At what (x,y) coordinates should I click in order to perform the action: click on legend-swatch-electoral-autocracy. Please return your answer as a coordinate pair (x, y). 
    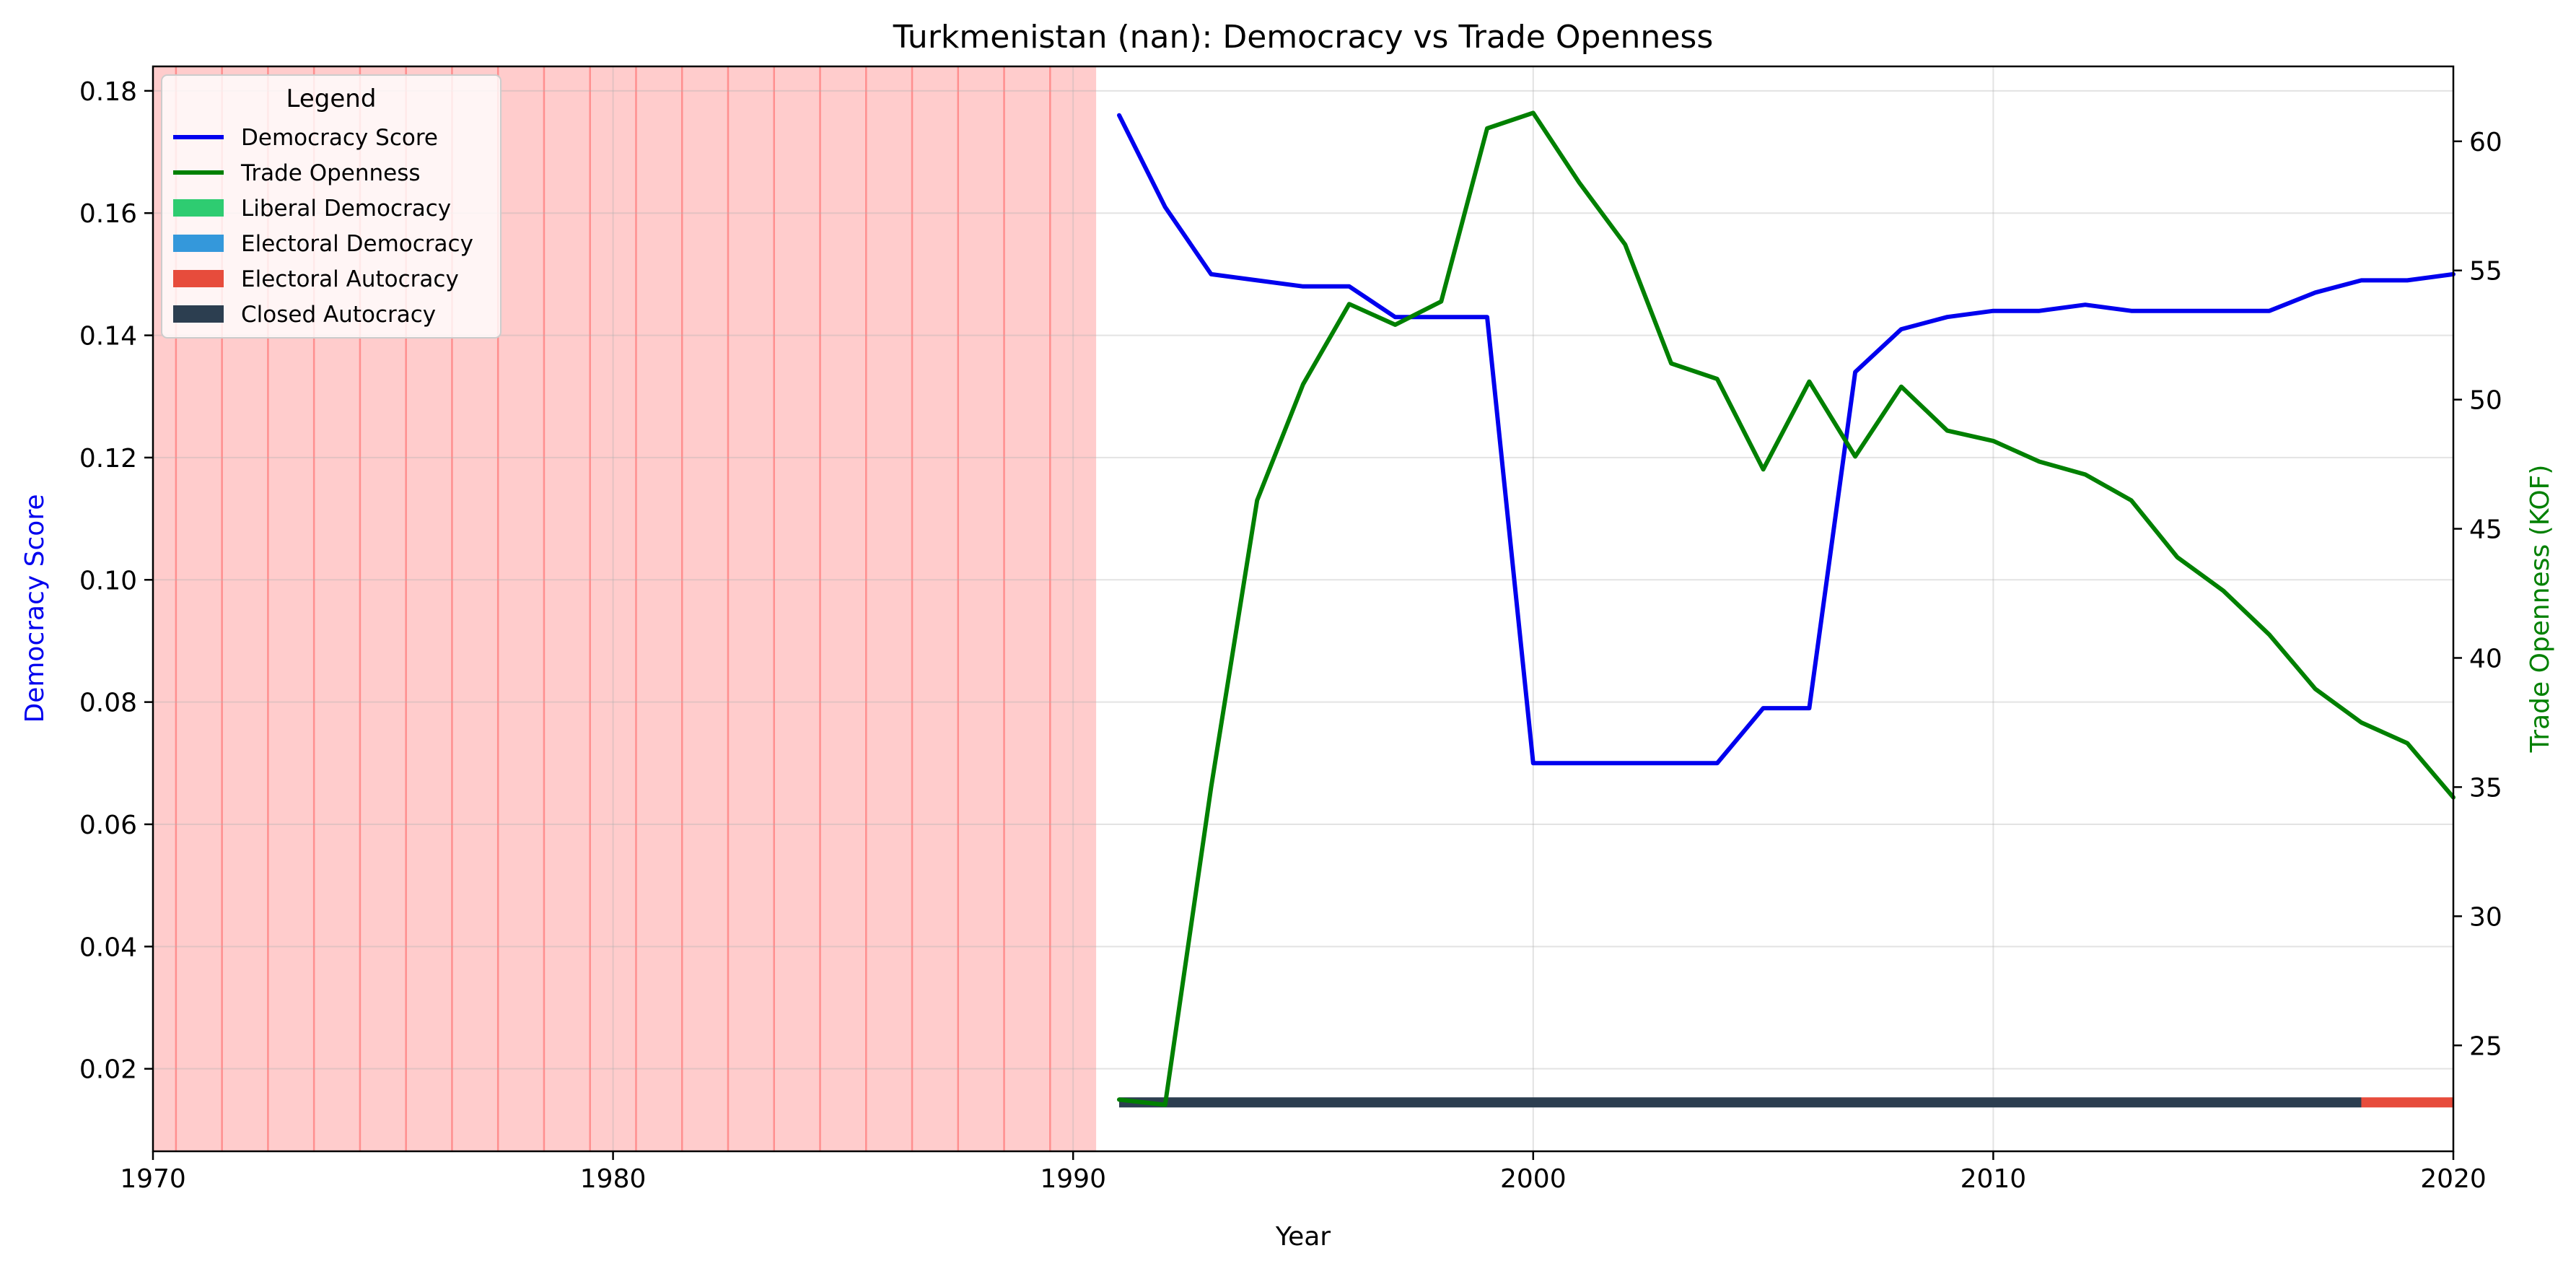
    Looking at the image, I should click on (198, 278).